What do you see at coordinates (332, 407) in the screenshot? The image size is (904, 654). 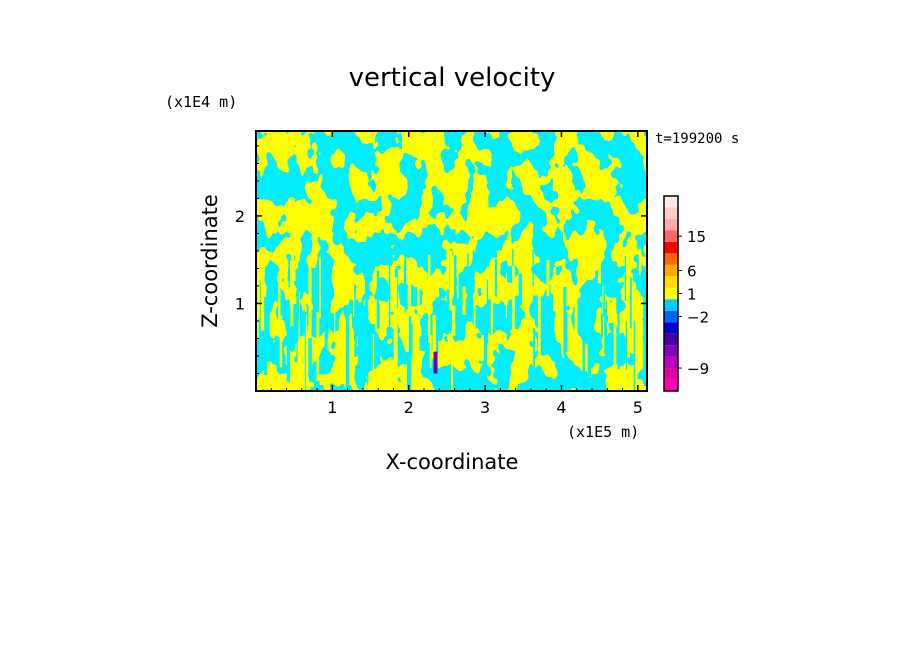 I see `x-tick-label: 1` at bounding box center [332, 407].